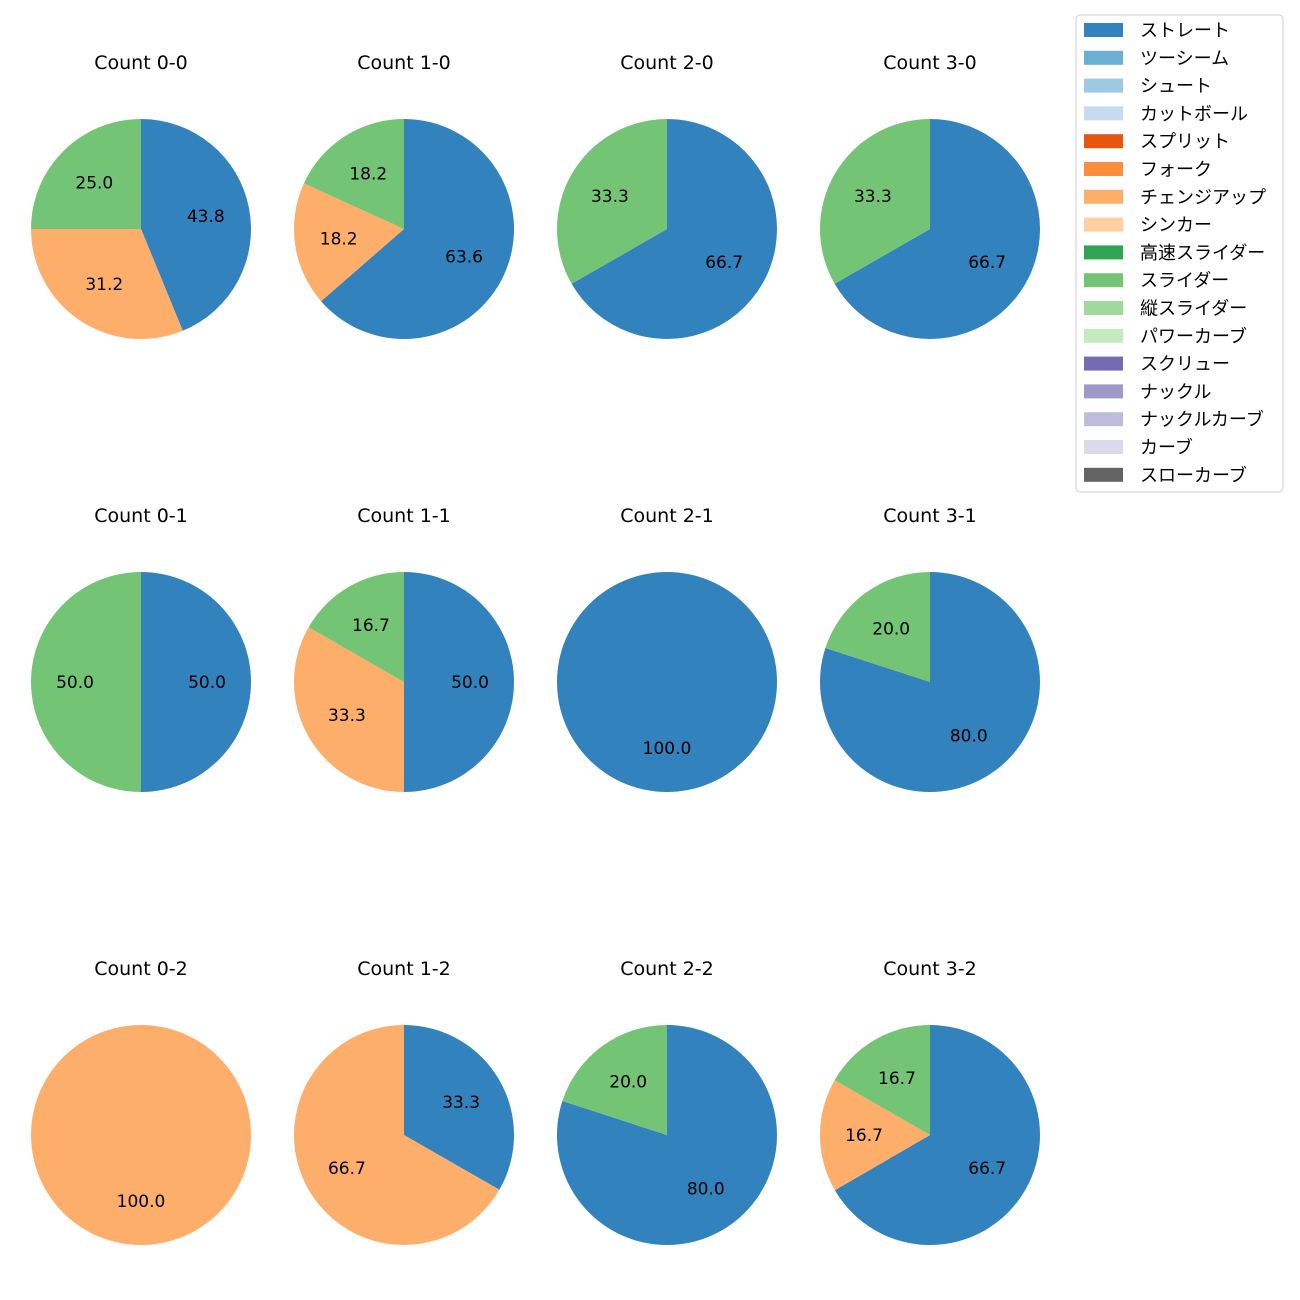  Describe the element at coordinates (141, 63) in the screenshot. I see `pie-title: Count 0-0` at that location.